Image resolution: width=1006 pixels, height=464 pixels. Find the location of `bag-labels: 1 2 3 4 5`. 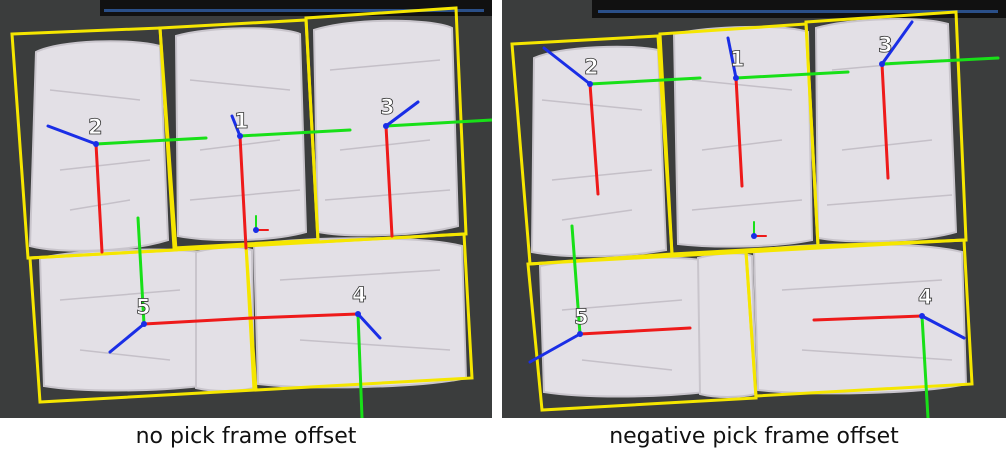

bag-labels: 1 2 3 4 5 is located at coordinates (241, 207).